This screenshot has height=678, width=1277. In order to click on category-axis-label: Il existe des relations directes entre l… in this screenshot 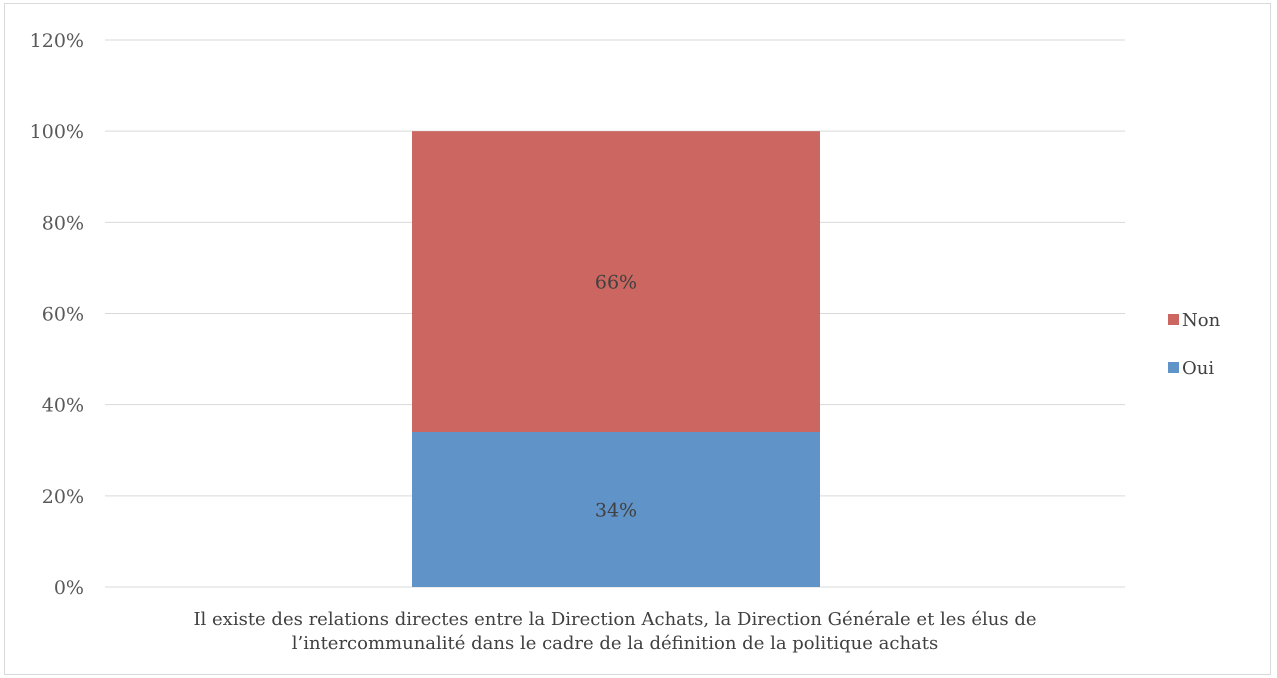, I will do `click(614, 631)`.